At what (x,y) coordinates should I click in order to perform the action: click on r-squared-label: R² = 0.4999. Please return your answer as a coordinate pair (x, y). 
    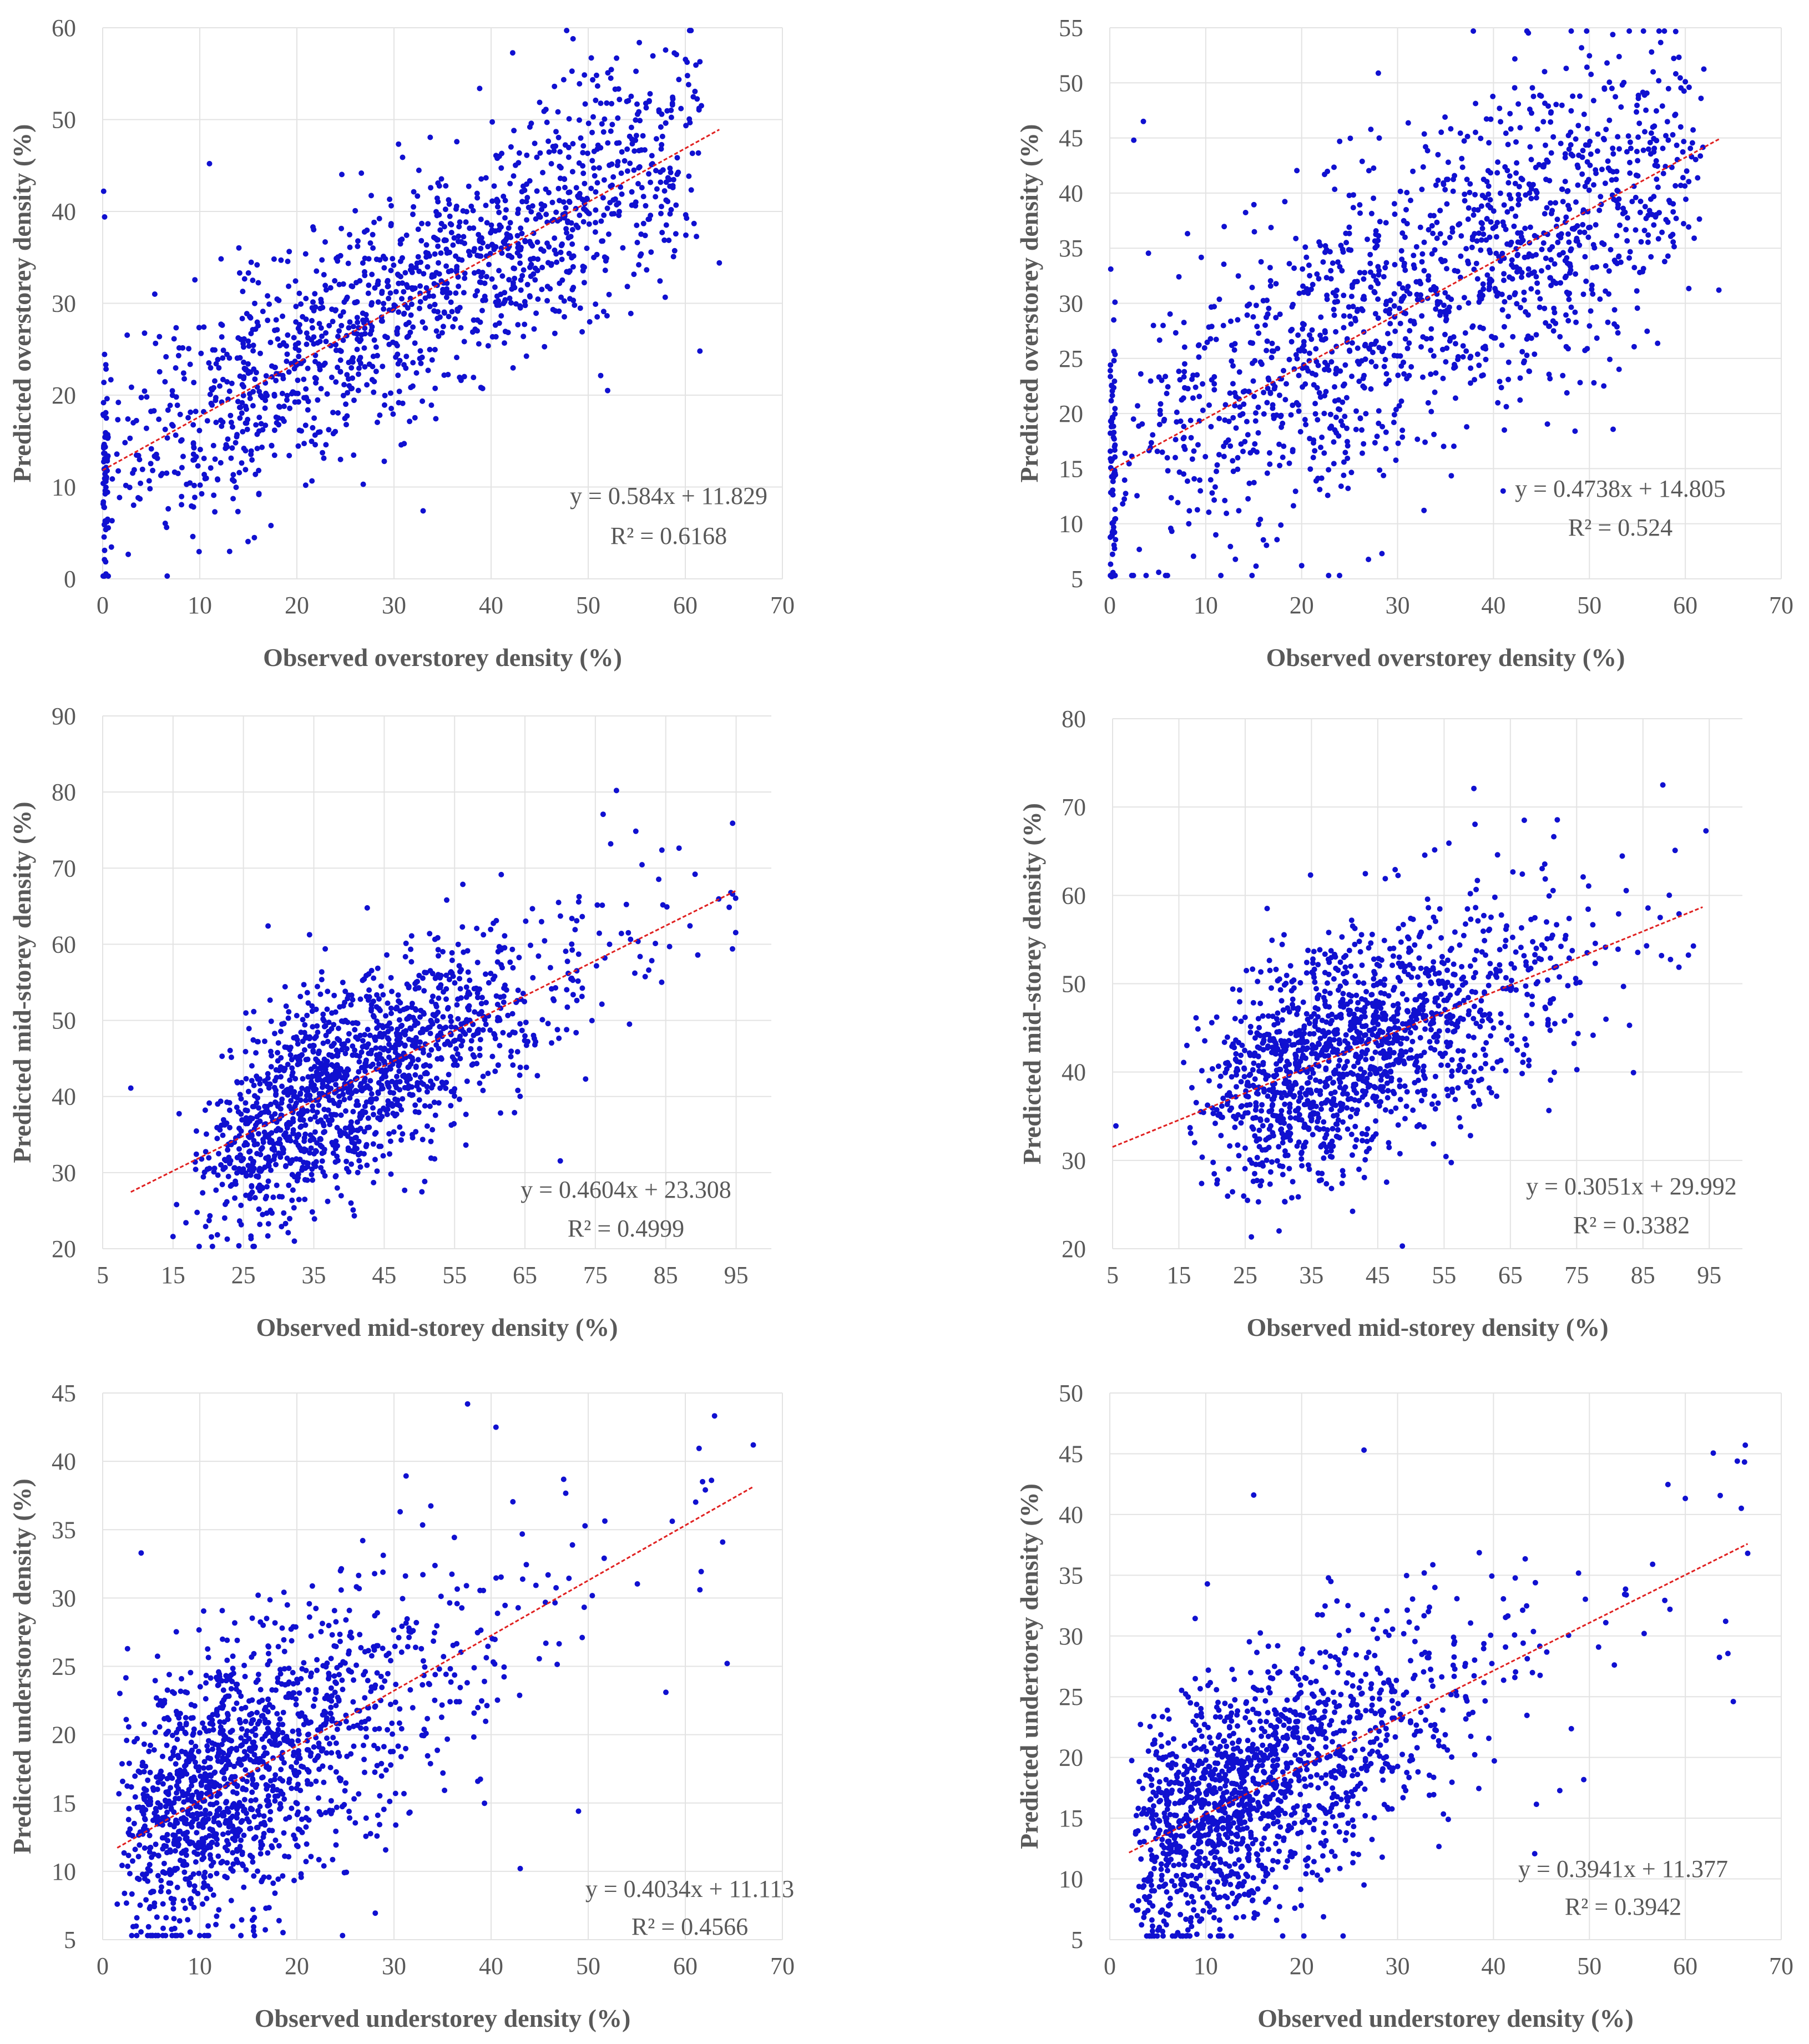
    Looking at the image, I should click on (626, 1229).